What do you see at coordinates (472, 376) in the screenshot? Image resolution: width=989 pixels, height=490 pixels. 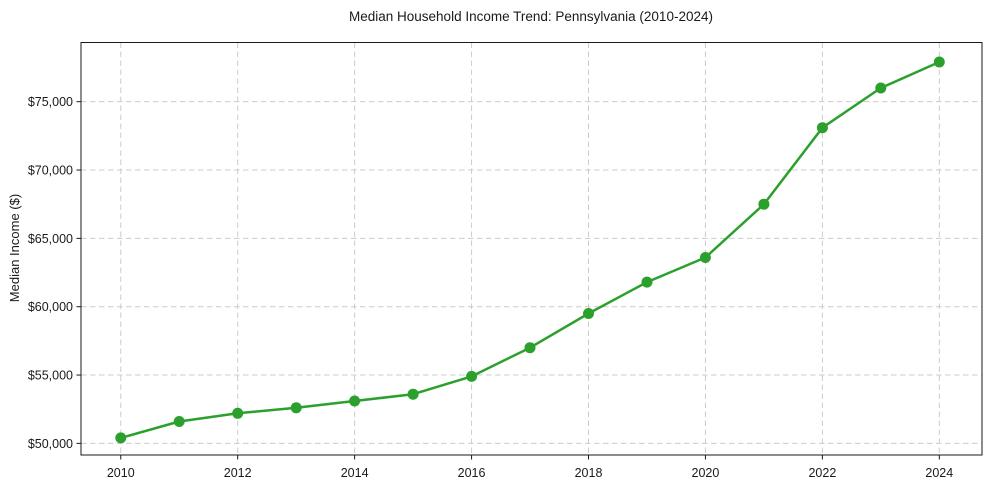 I see `data-point-2016` at bounding box center [472, 376].